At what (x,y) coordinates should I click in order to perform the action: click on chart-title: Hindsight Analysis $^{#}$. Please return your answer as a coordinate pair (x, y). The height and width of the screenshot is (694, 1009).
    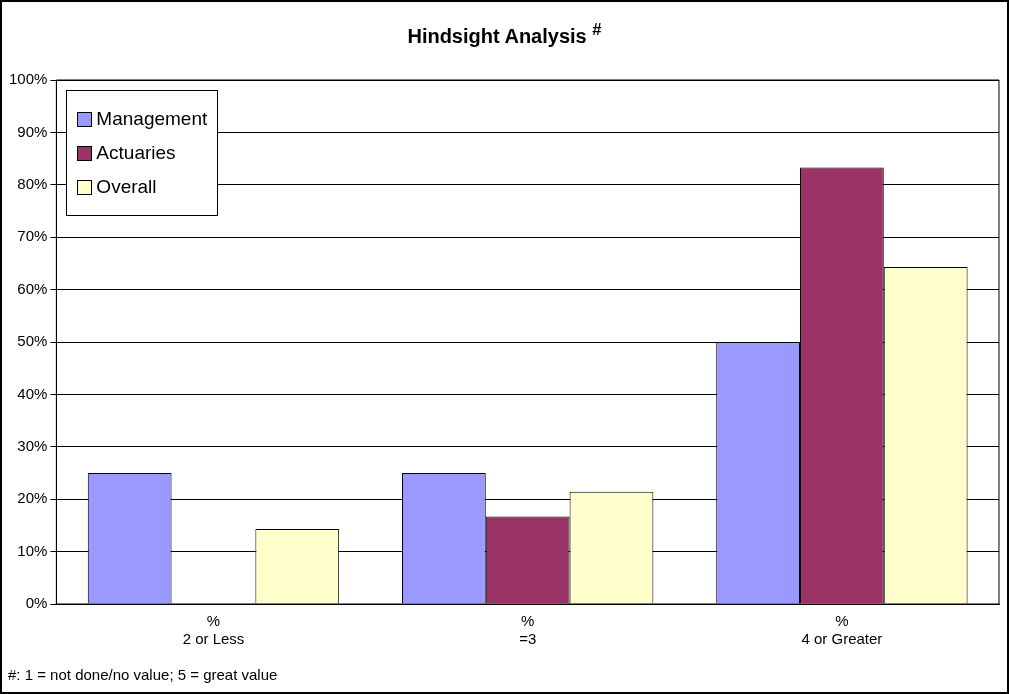
    Looking at the image, I should click on (504, 34).